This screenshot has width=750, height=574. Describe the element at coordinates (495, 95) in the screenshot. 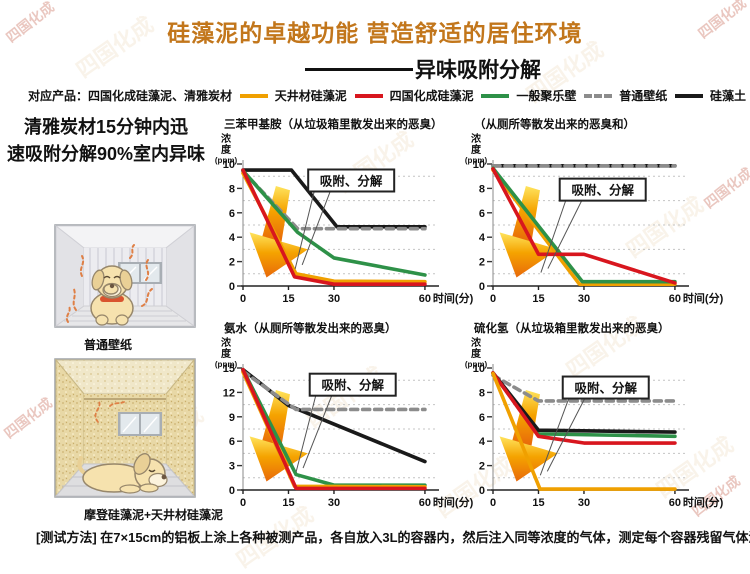

I see `legend-swatch-green-line` at that location.